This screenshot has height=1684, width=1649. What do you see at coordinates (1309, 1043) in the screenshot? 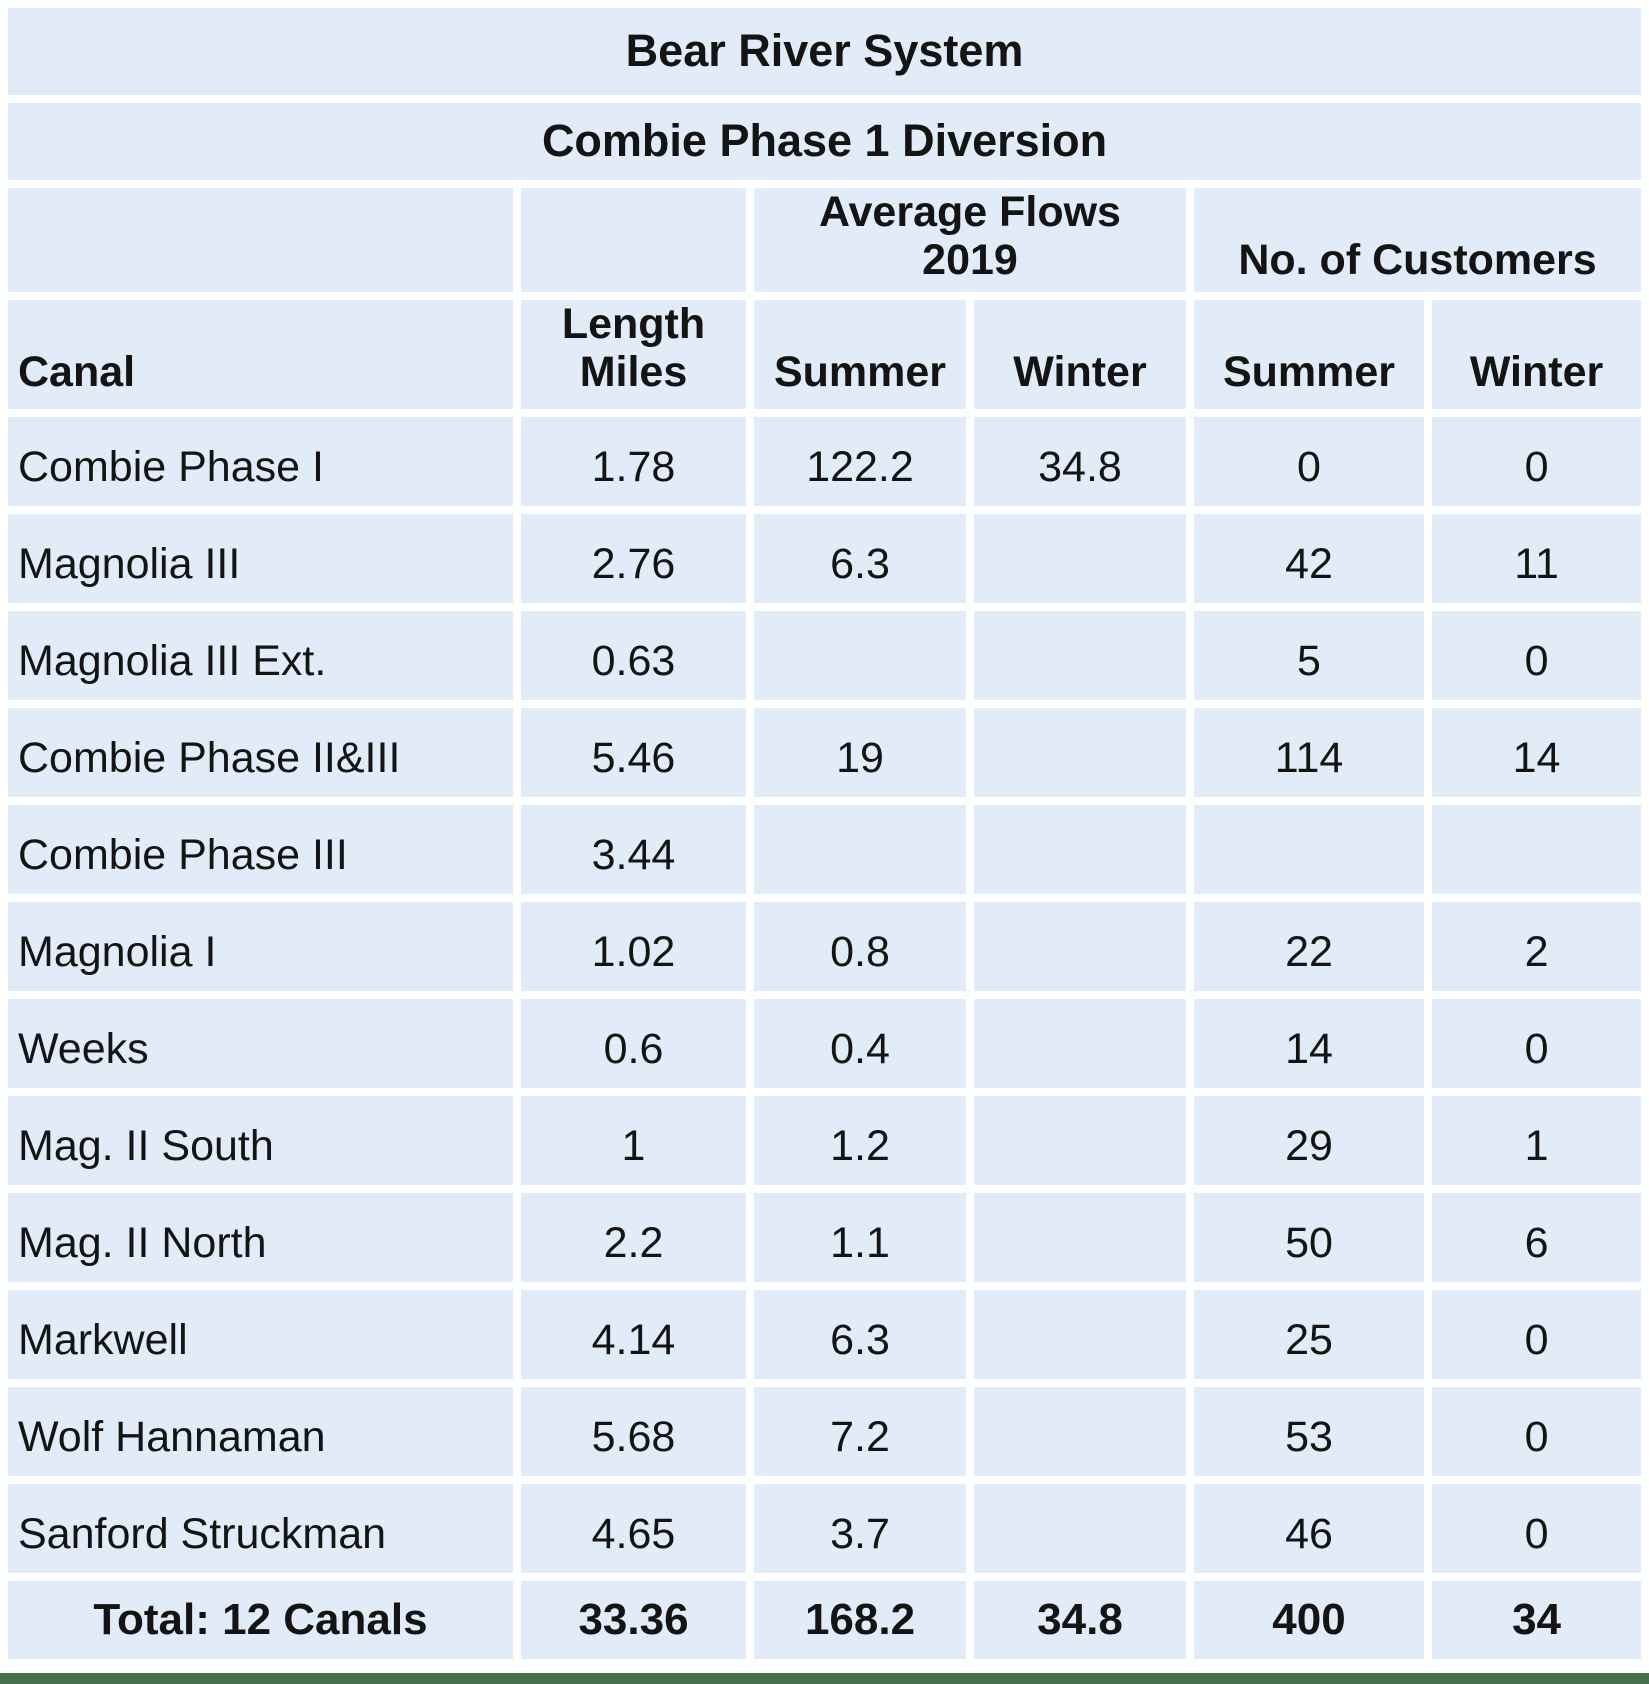
I see `cell-cust-summer: 14` at bounding box center [1309, 1043].